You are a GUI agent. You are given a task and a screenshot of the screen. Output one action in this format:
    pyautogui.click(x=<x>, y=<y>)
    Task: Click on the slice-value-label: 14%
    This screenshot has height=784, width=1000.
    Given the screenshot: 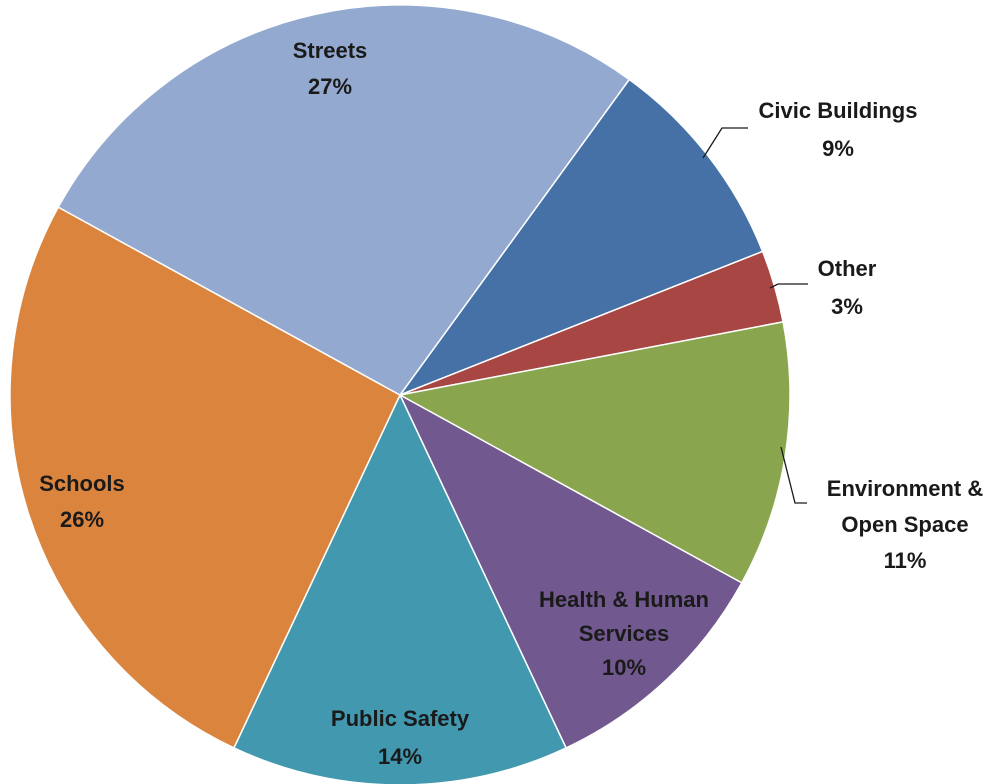 What is the action you would take?
    pyautogui.click(x=400, y=756)
    